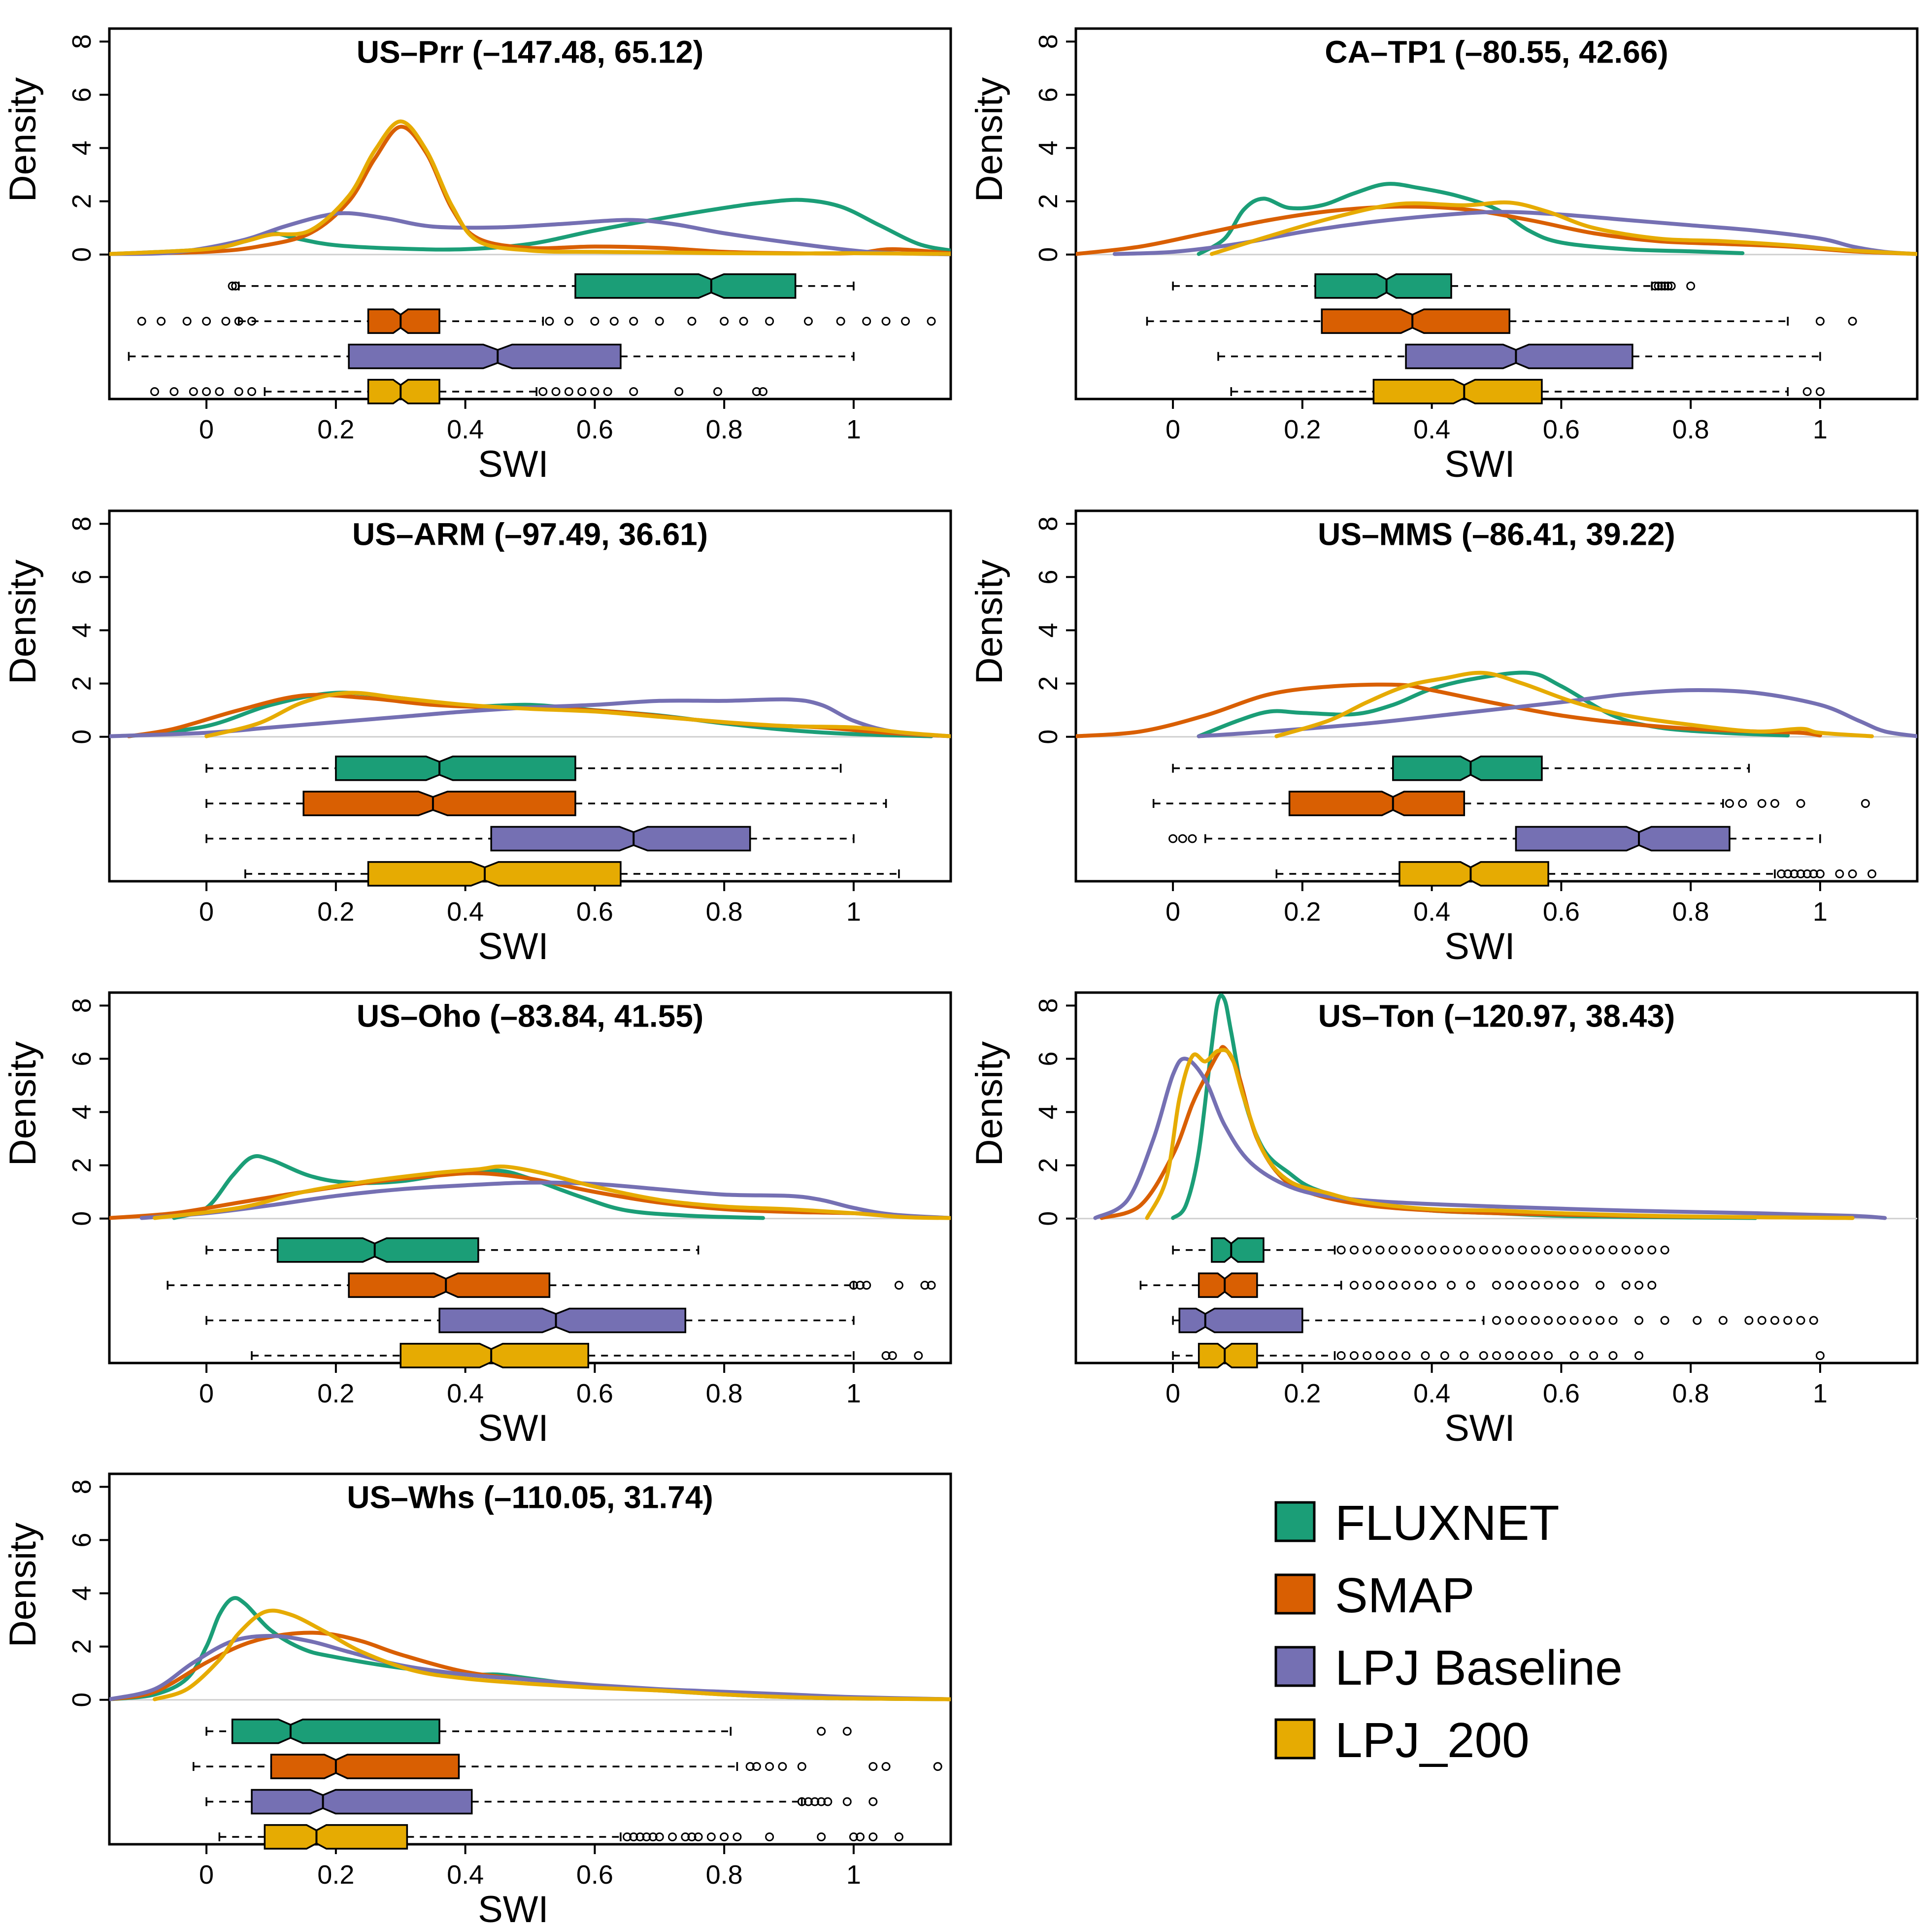 This screenshot has height=1929, width=1932. I want to click on boxplot-lpj-baseline, so click(491, 356).